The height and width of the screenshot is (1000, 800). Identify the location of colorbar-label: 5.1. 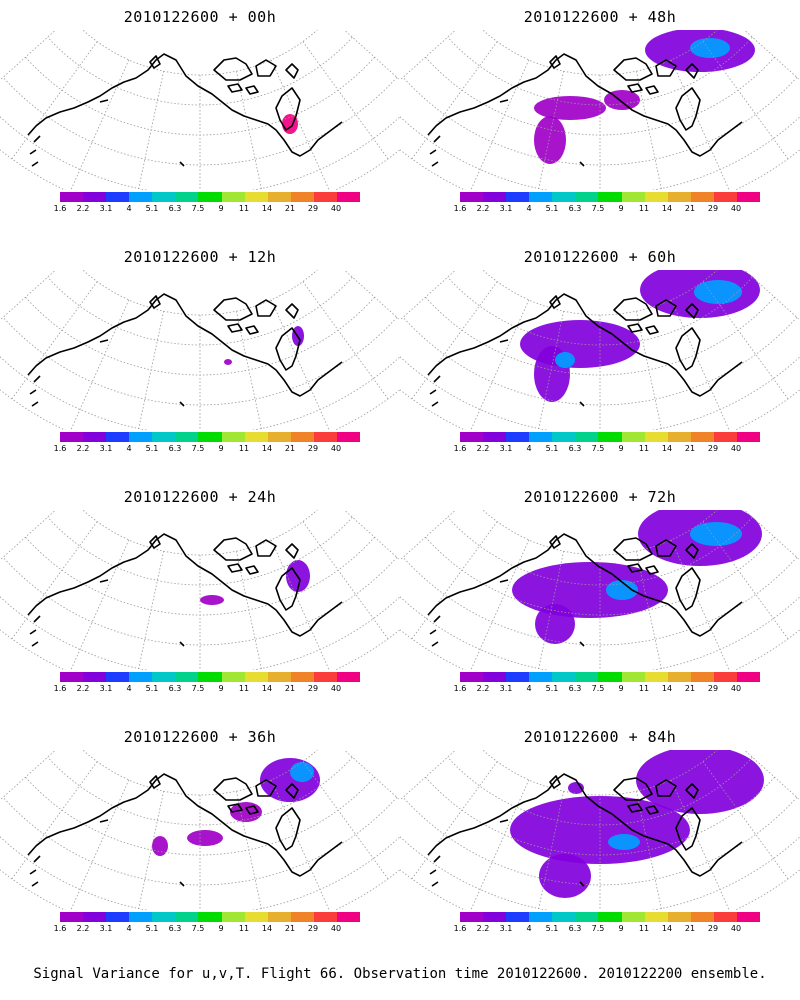
(152, 208).